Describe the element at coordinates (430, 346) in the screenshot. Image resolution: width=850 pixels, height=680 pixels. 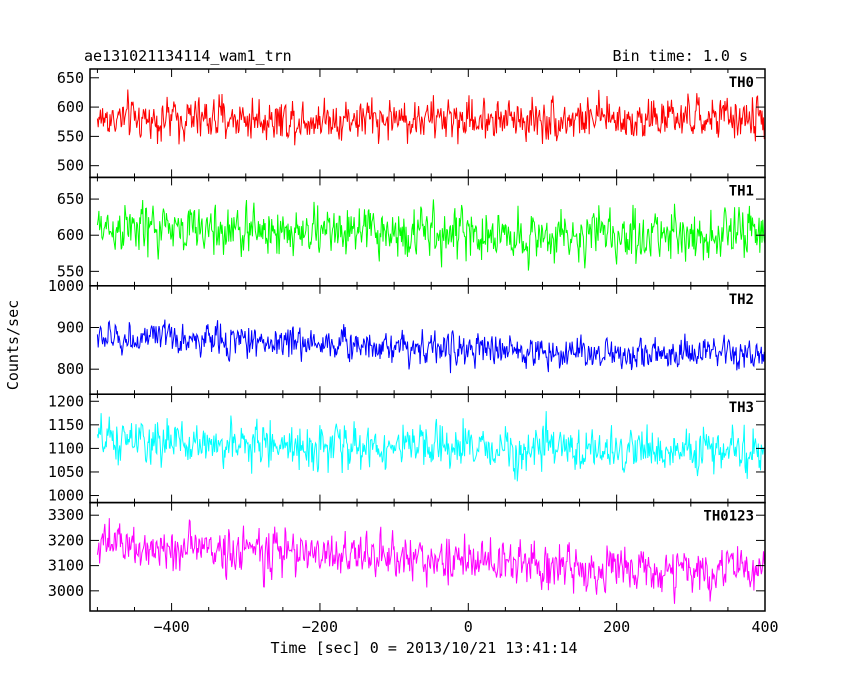
I see `series-th2` at that location.